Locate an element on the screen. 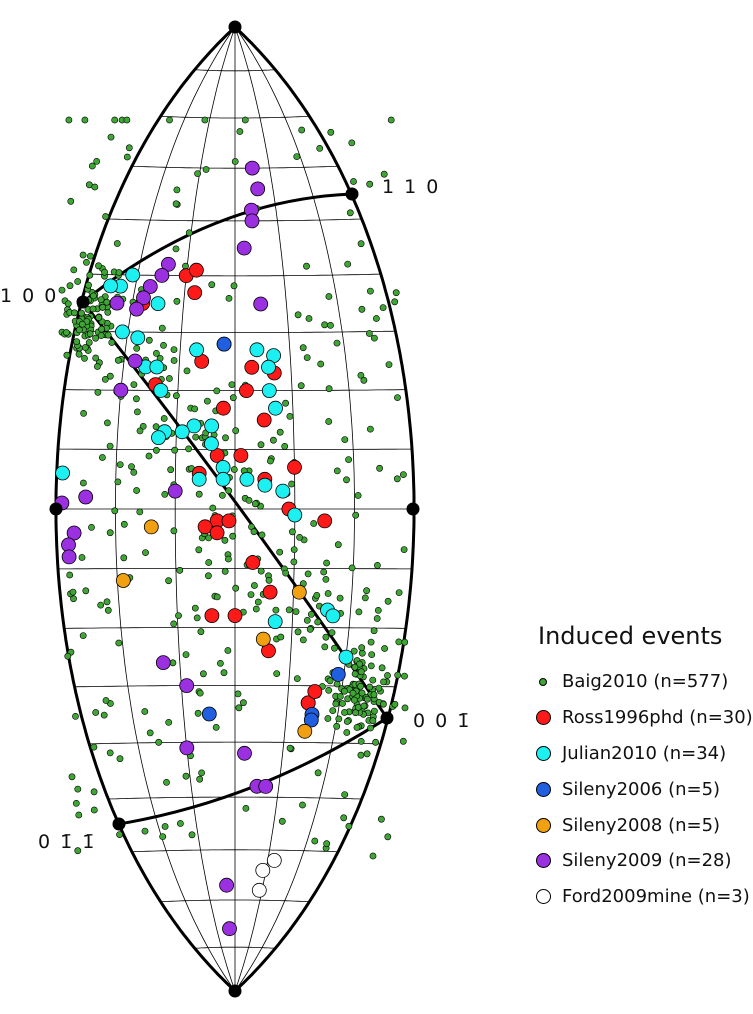 The width and height of the screenshot is (753, 1014). ford2009mine-point is located at coordinates (263, 870).